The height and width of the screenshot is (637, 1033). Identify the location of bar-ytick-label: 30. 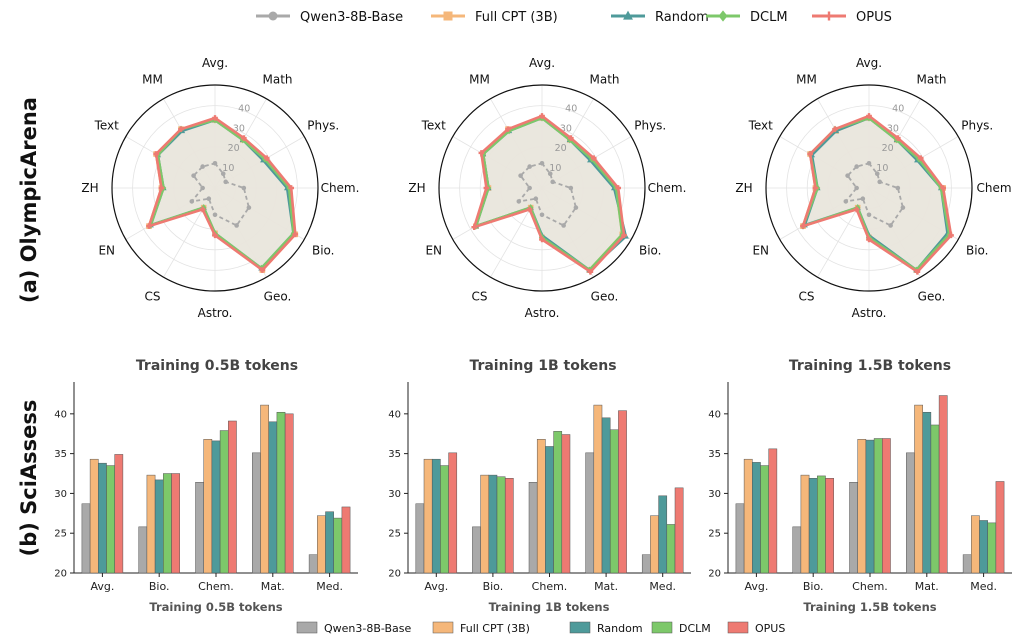
(714, 494).